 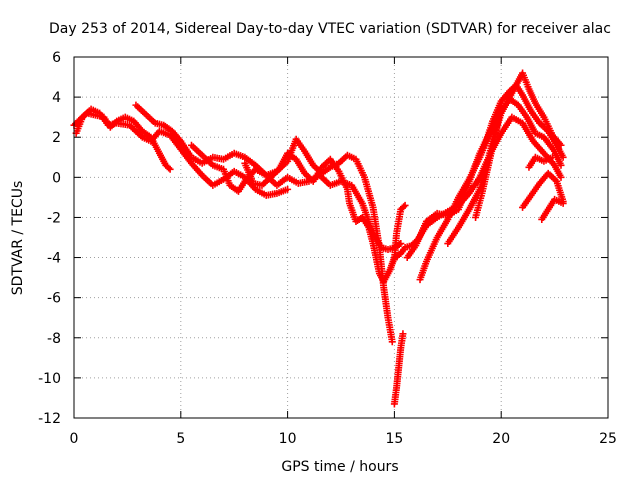 I want to click on y-tick-label: -12, so click(x=49, y=419).